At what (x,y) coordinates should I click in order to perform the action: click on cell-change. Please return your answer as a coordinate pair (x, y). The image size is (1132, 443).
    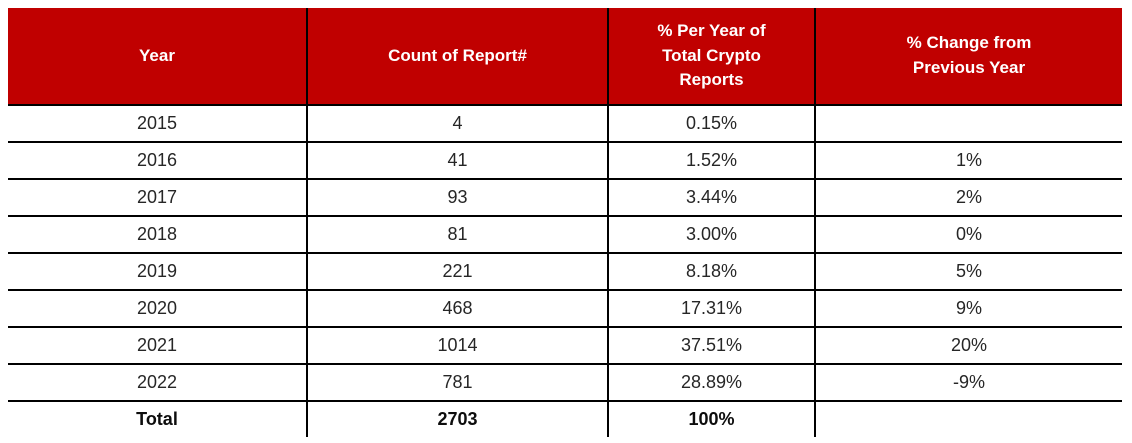
    Looking at the image, I should click on (968, 123).